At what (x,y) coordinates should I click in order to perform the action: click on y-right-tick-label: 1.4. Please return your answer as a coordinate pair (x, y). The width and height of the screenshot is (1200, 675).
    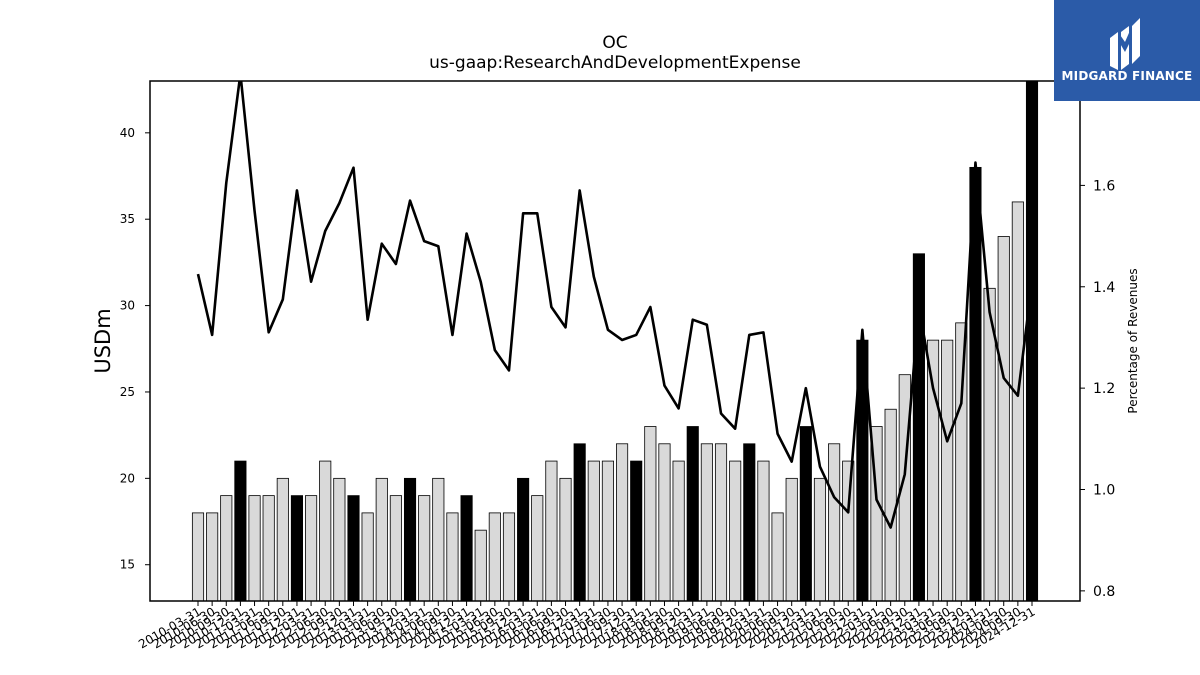
    Looking at the image, I should click on (1104, 288).